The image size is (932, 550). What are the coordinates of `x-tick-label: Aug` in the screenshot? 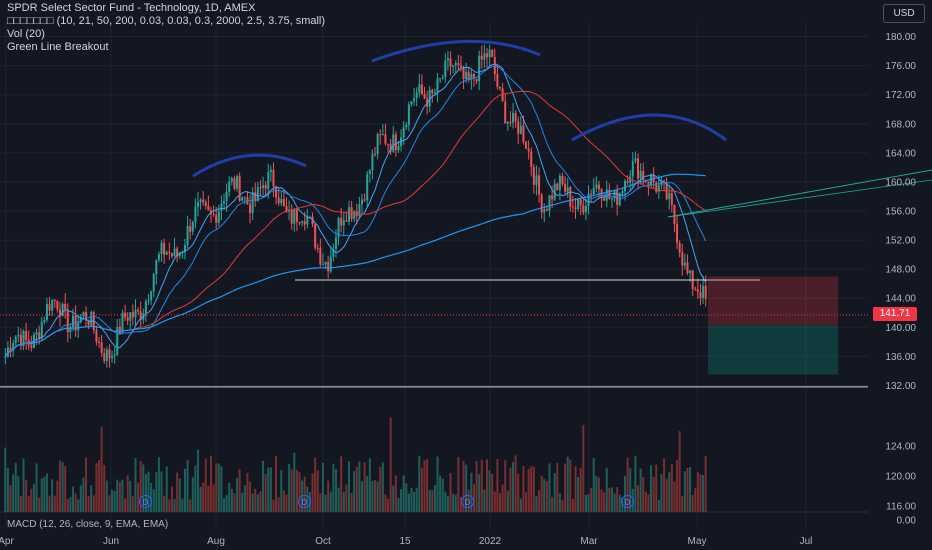 It's located at (216, 541).